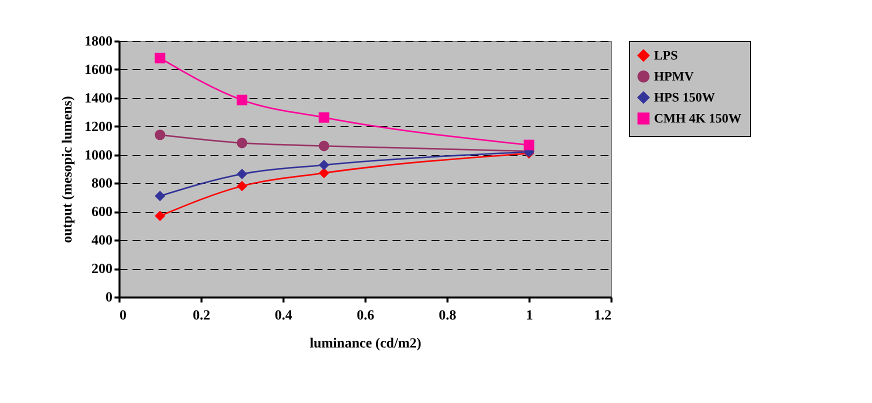  Describe the element at coordinates (102, 241) in the screenshot. I see `y-tick-label: 400` at that location.